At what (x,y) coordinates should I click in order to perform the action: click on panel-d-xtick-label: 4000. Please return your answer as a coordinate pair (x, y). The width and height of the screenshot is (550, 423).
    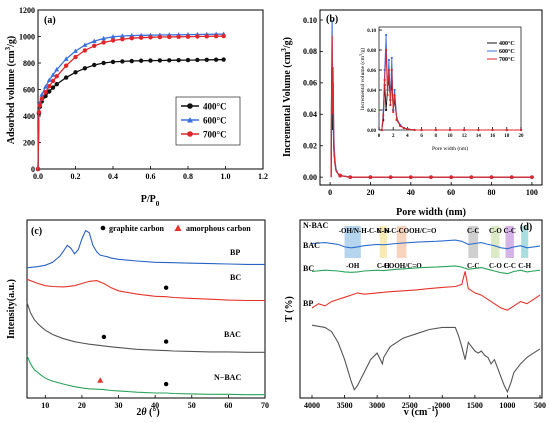
    Looking at the image, I should click on (312, 405).